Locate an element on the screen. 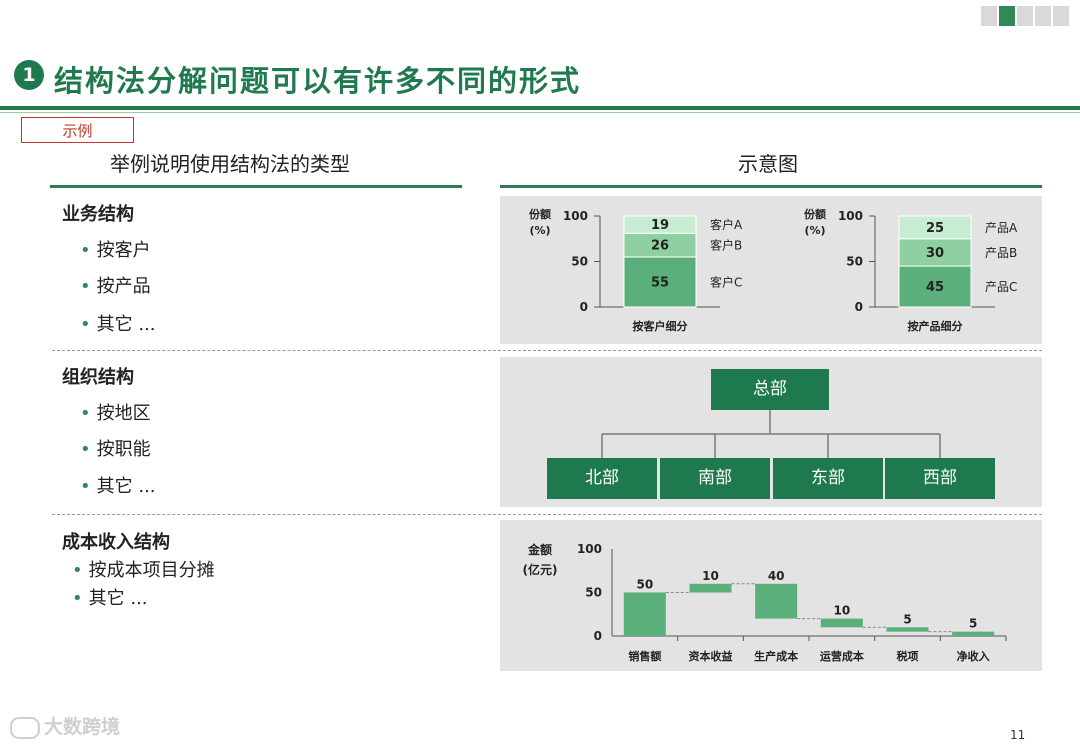 This screenshot has height=748, width=1080. org-child-box: 西部 is located at coordinates (940, 478).